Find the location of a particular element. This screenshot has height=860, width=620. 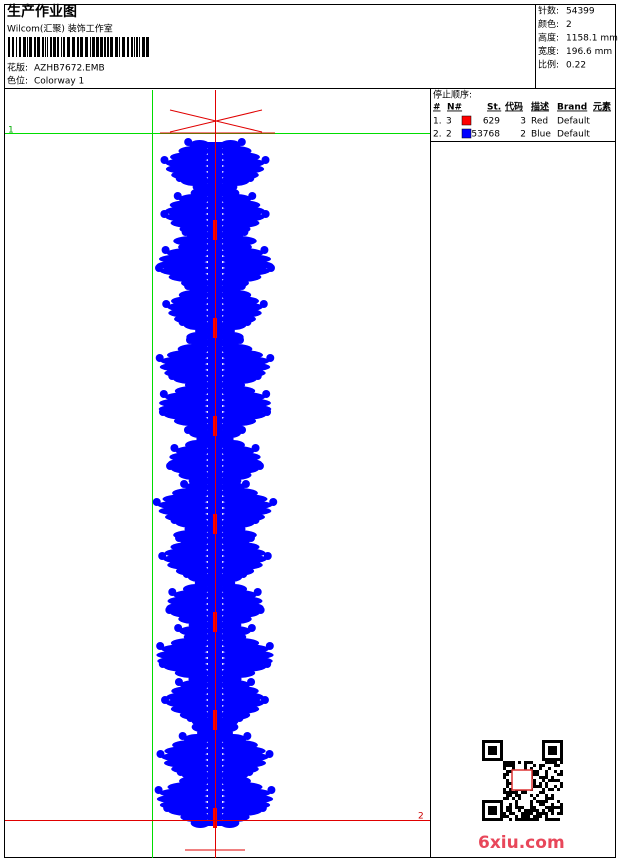

column-header: 描述 is located at coordinates (540, 107).